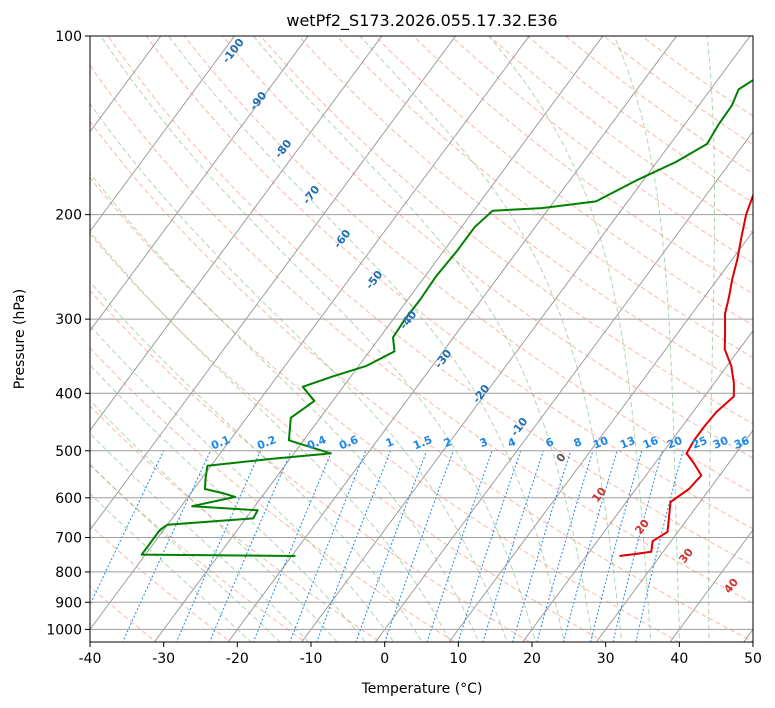 The height and width of the screenshot is (708, 775). I want to click on y-tick-label: 700, so click(68, 539).